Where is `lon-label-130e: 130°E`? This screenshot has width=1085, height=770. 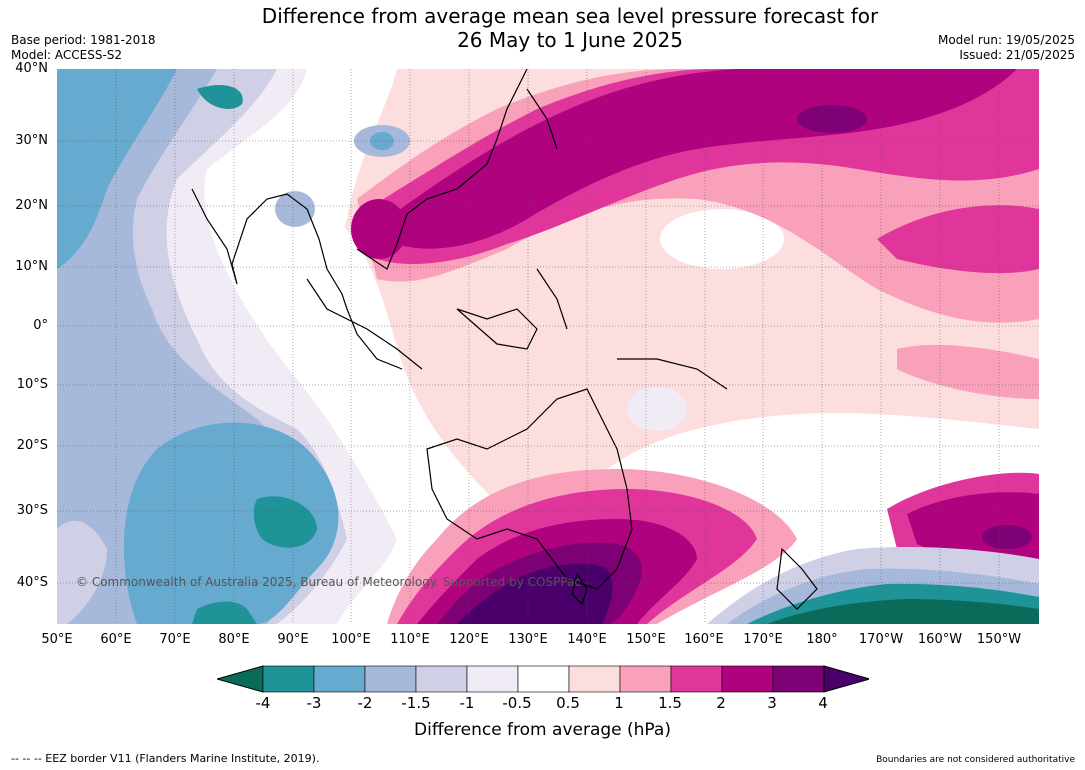
lon-label-130e: 130°E is located at coordinates (528, 639).